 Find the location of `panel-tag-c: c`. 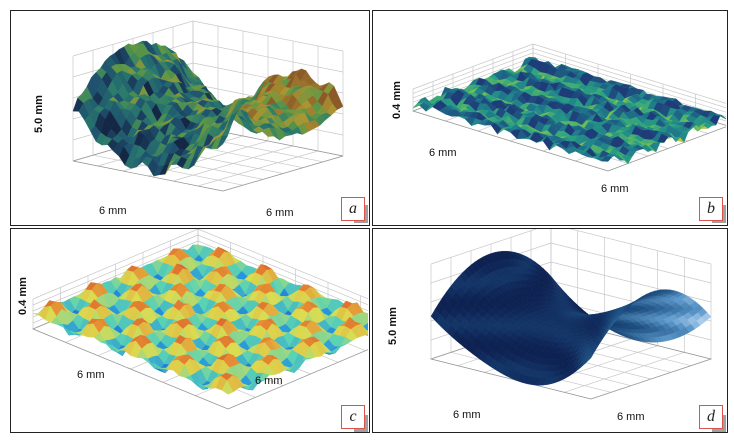

panel-tag-c: c is located at coordinates (353, 417).